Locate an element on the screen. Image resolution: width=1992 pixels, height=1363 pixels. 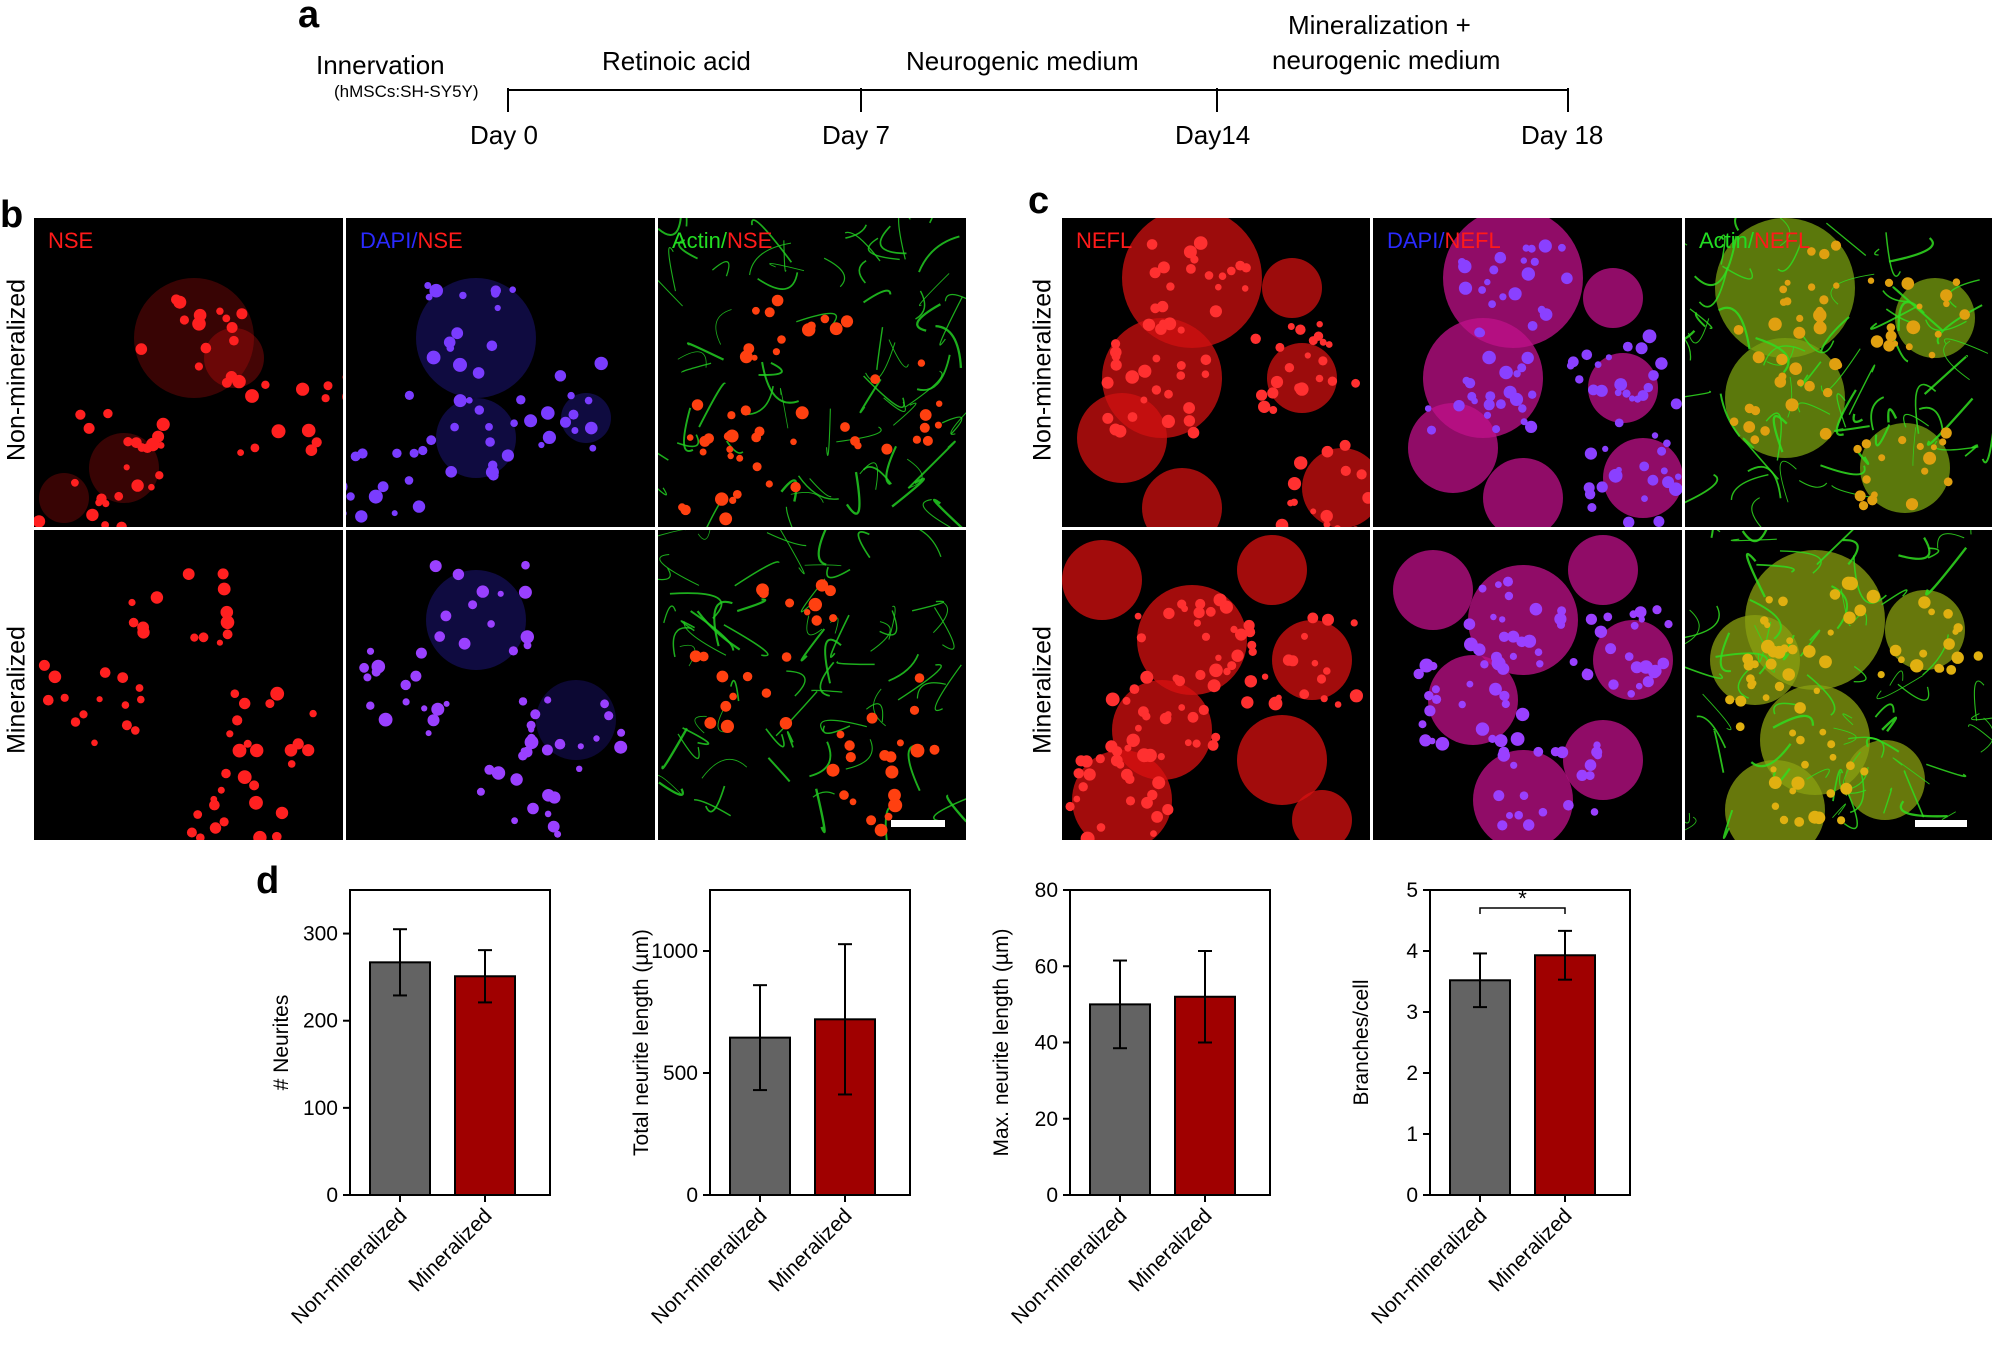
y-tick-label: 1 is located at coordinates (1412, 1134).